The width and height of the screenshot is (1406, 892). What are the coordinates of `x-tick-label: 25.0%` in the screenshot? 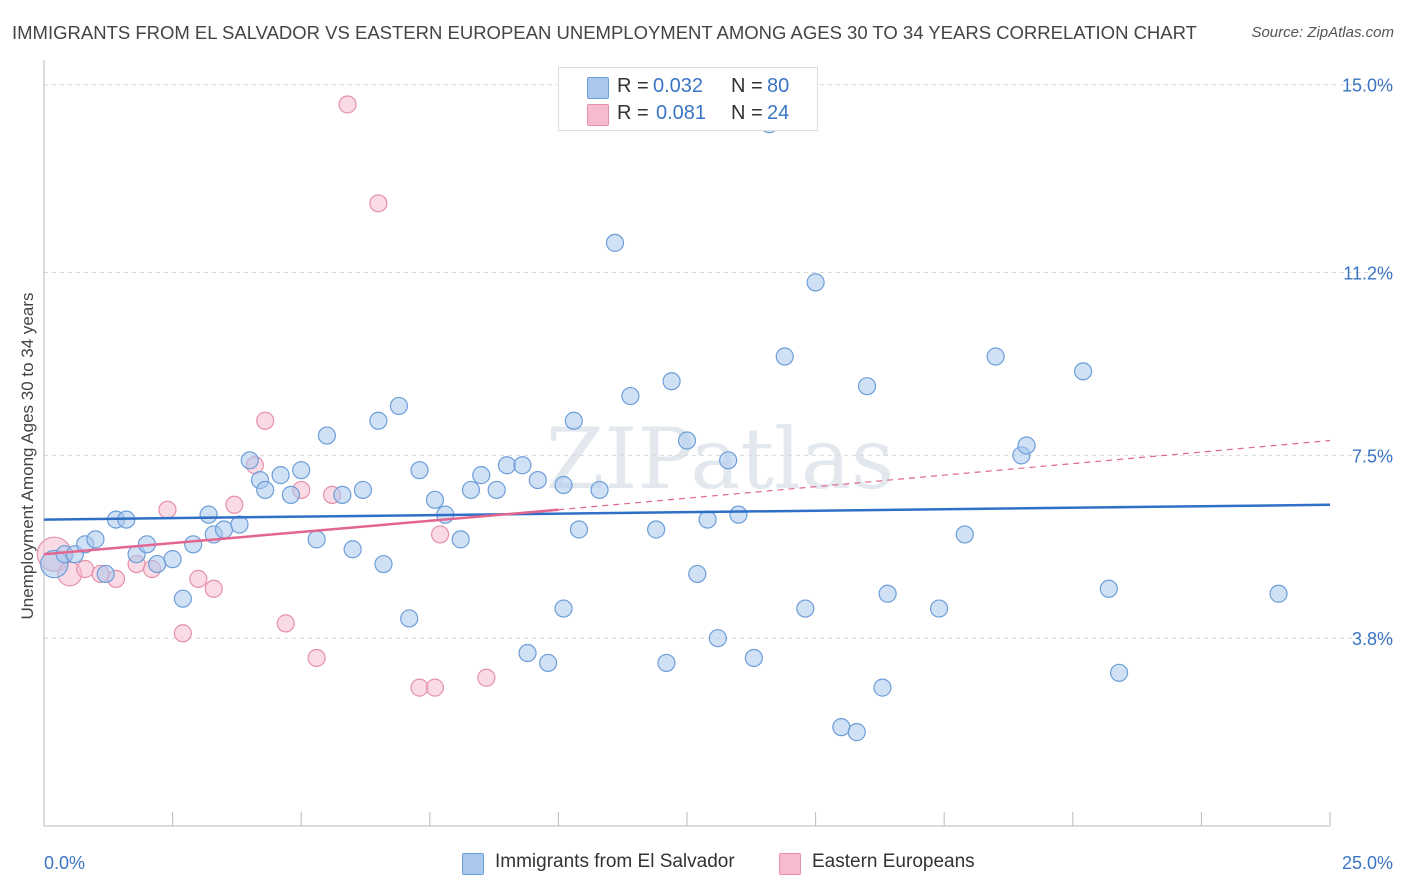 It's located at (1367, 863).